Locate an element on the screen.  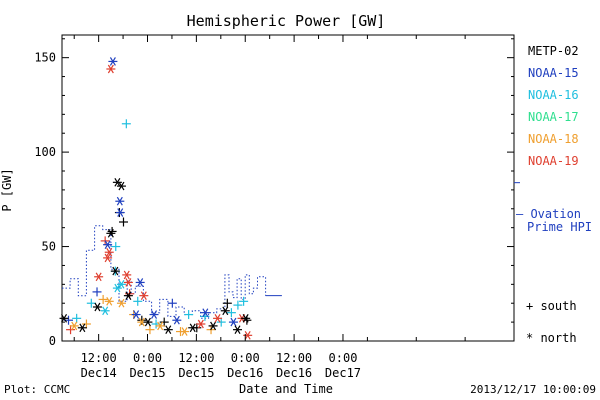
legend-entry: METP-02 is located at coordinates (553, 51).